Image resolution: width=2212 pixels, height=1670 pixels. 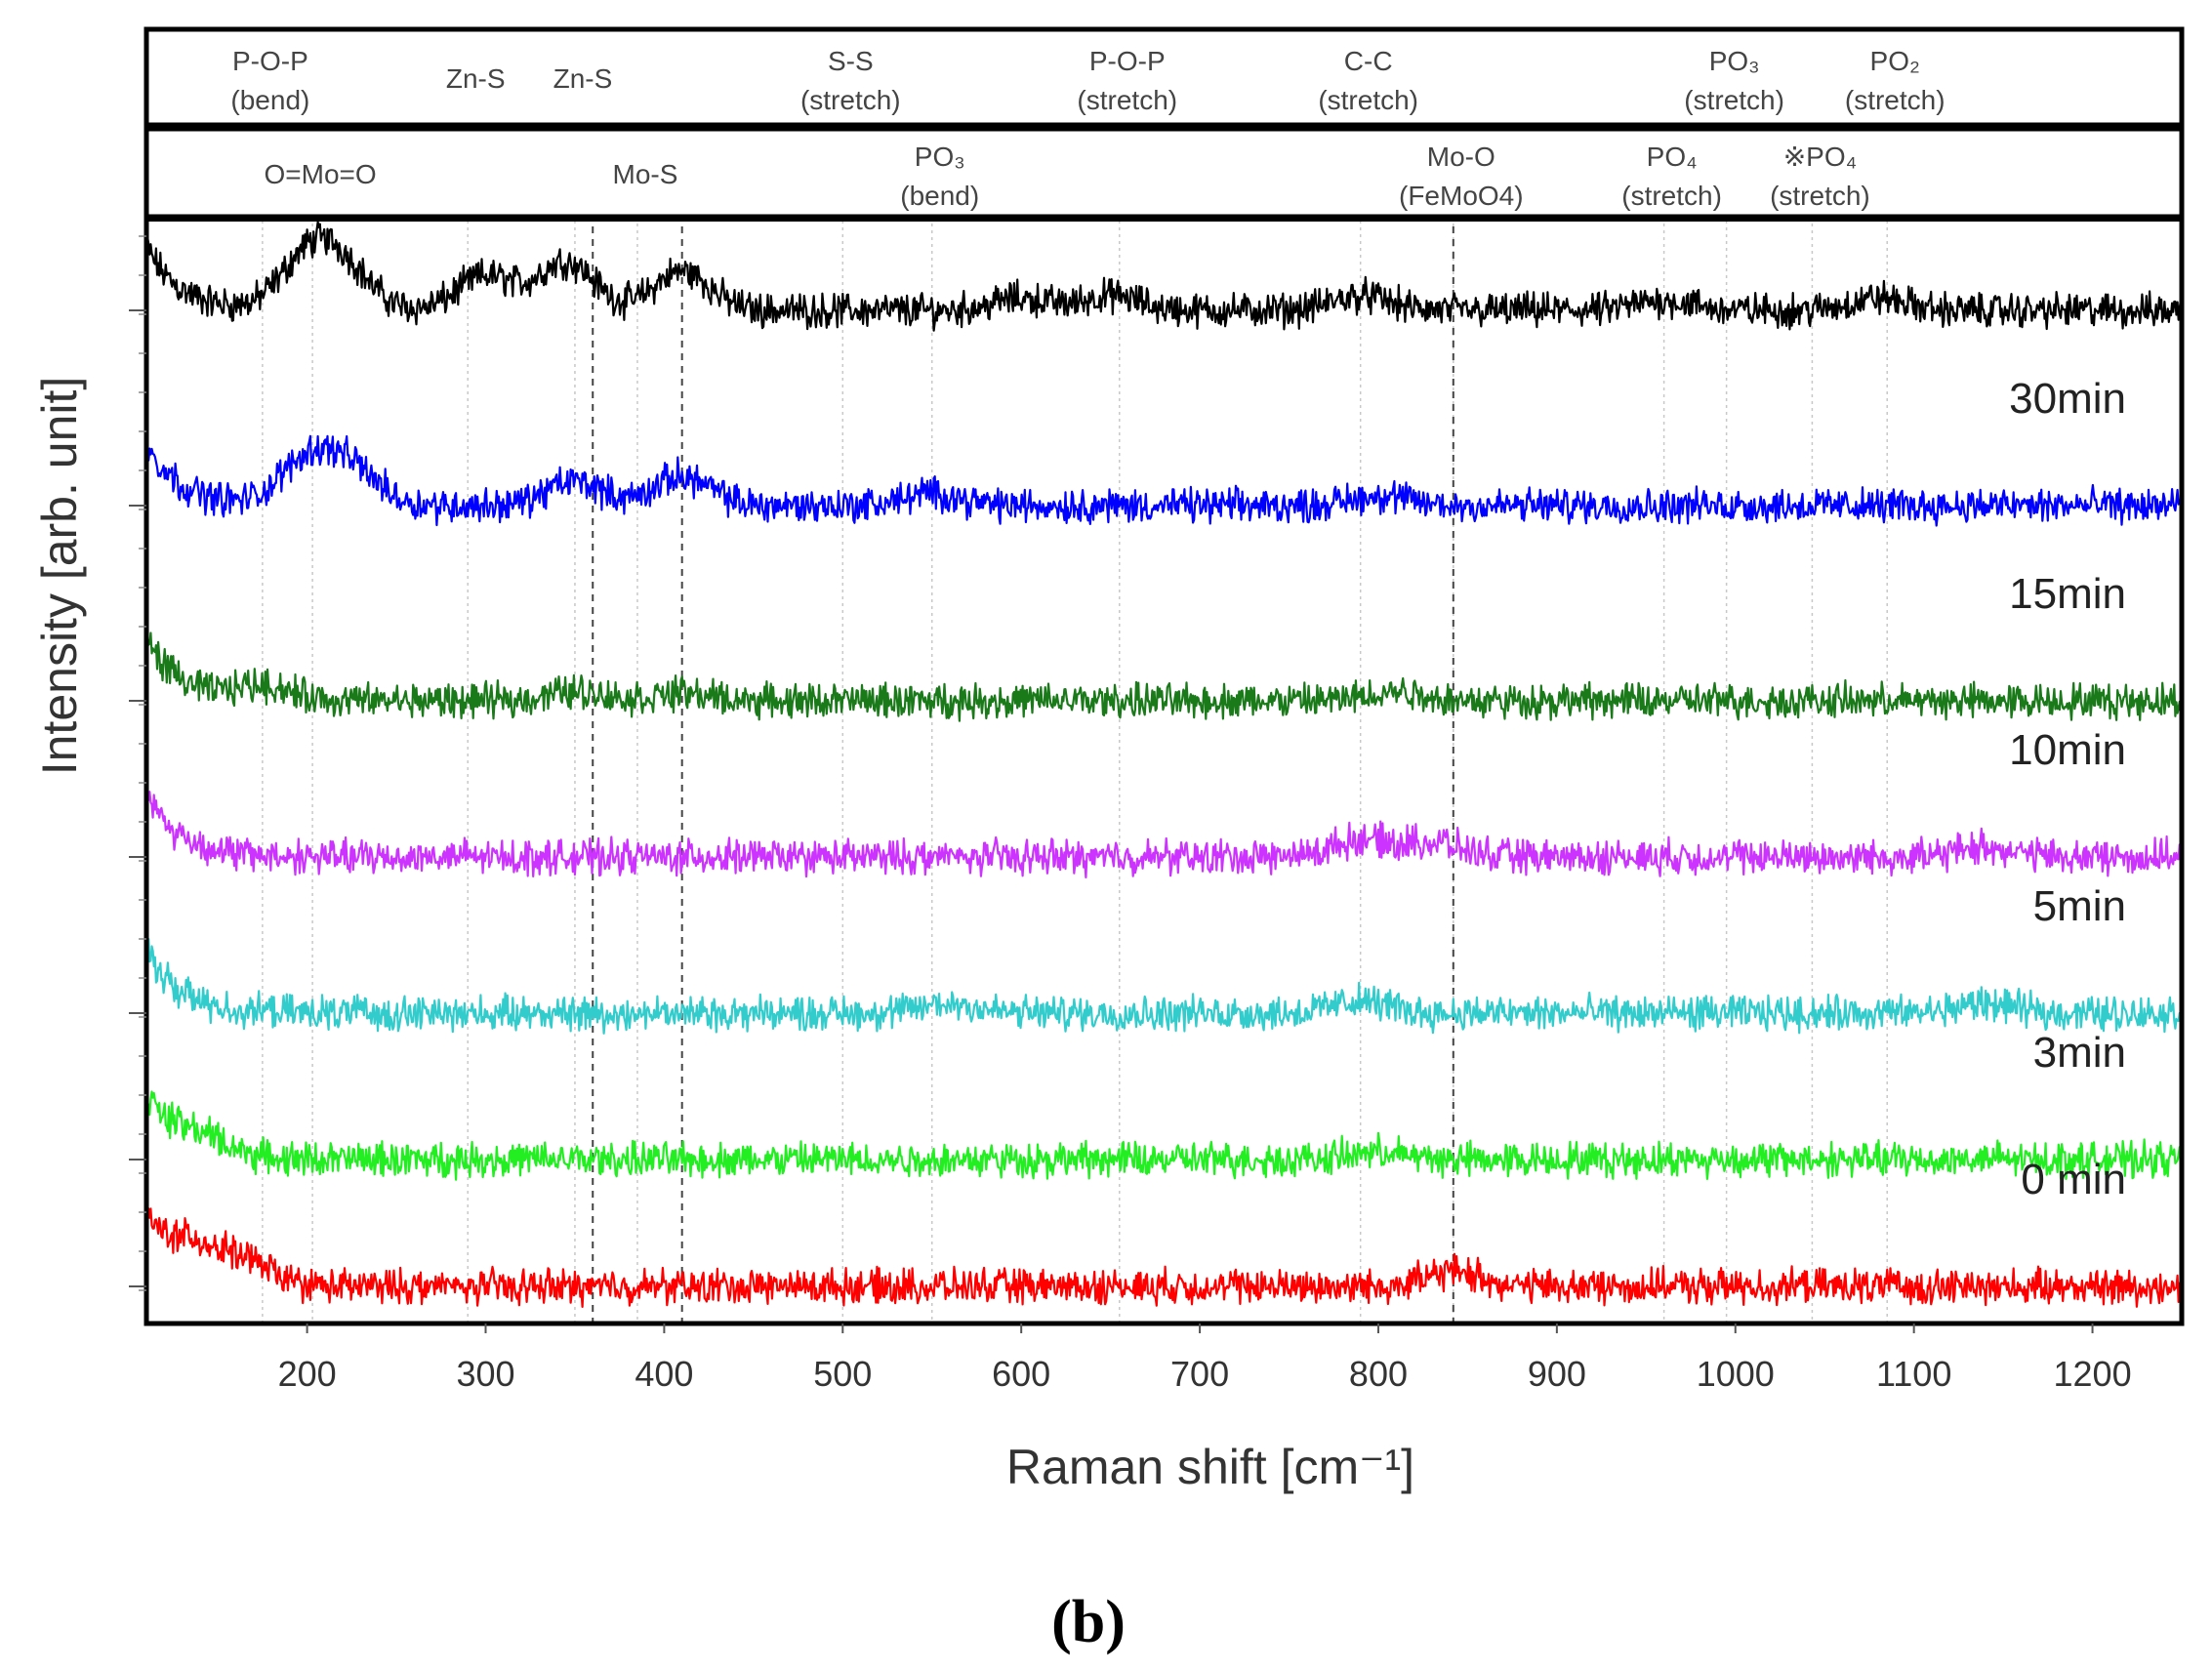 I want to click on panel-letter: (b), so click(x=1088, y=1622).